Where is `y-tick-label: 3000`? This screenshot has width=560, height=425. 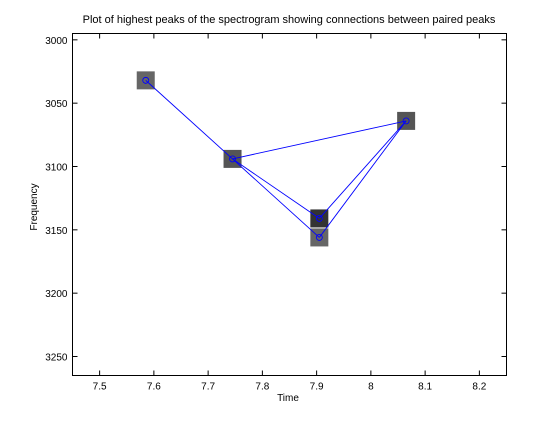 y-tick-label: 3000 is located at coordinates (56, 41).